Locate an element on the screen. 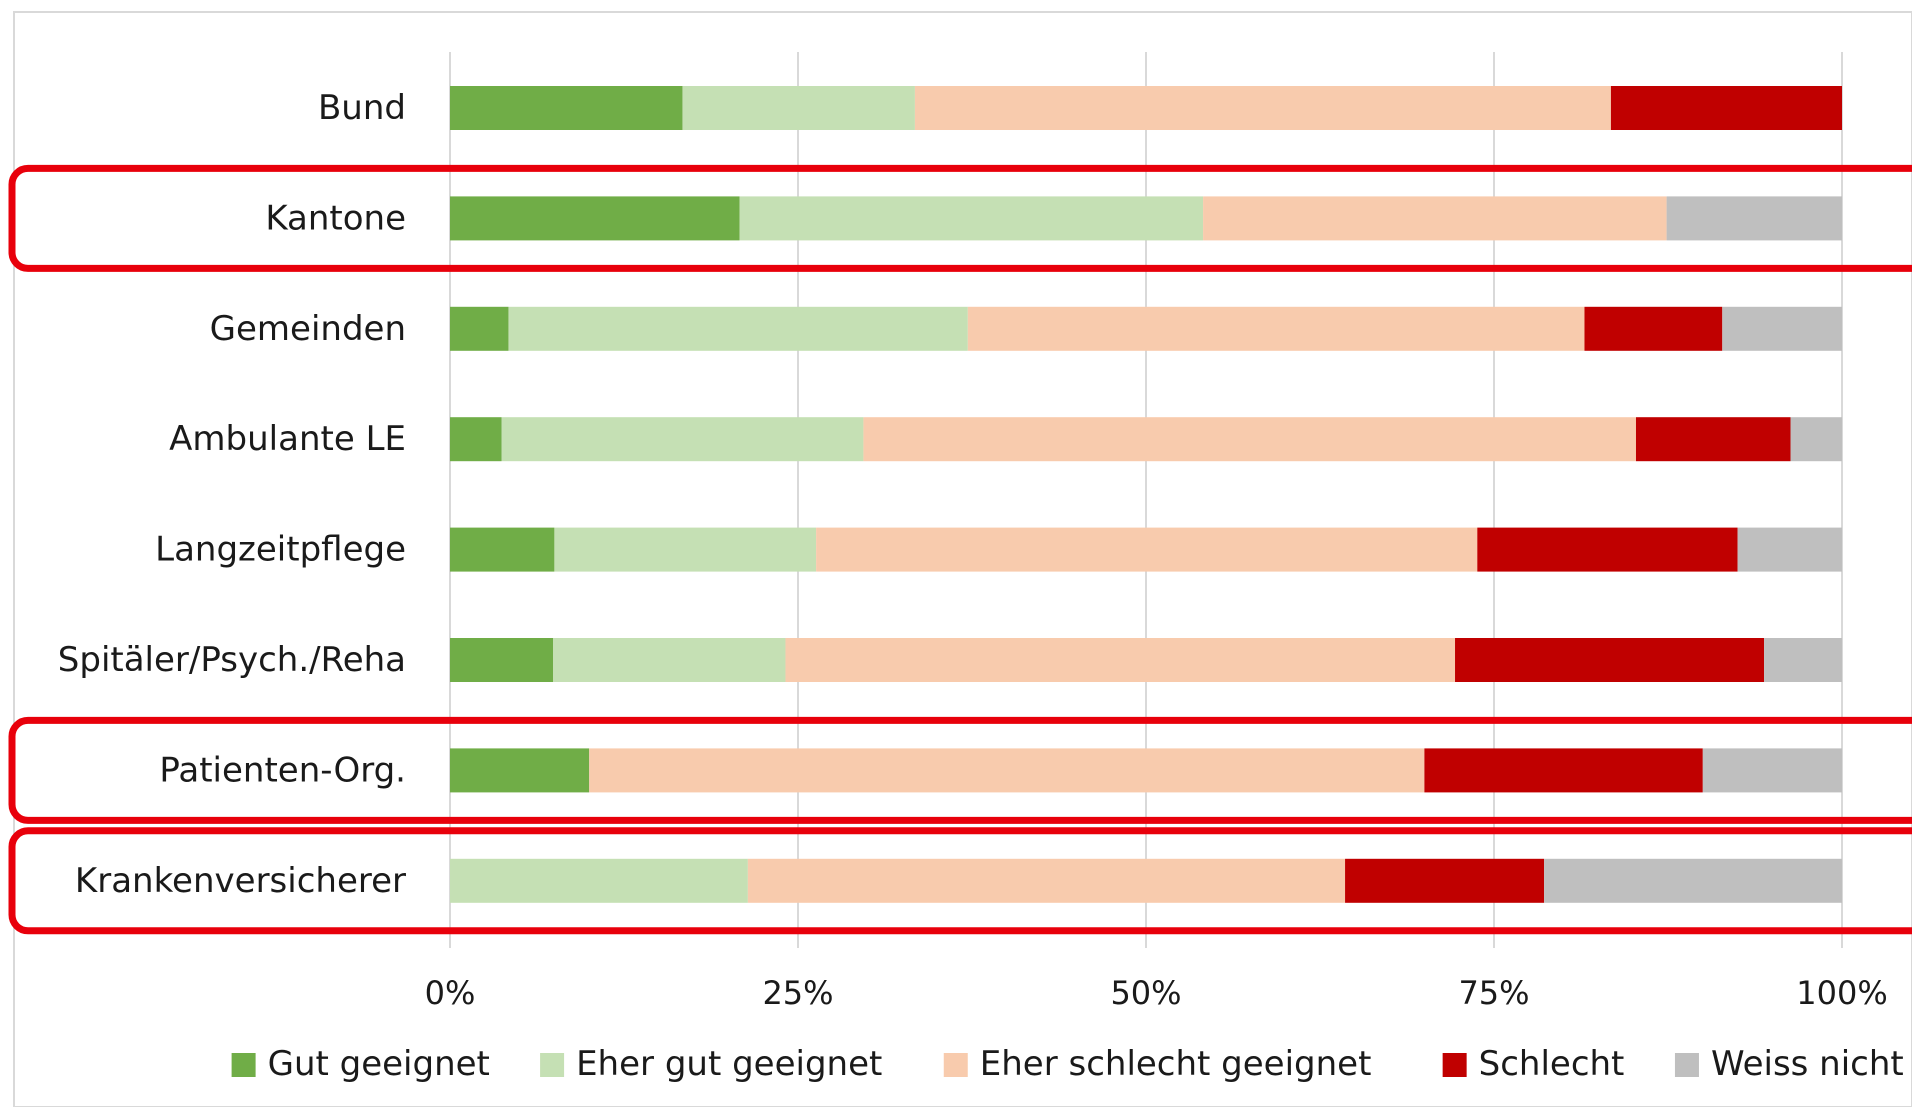  category-label: Krankenversicherer is located at coordinates (240, 881).